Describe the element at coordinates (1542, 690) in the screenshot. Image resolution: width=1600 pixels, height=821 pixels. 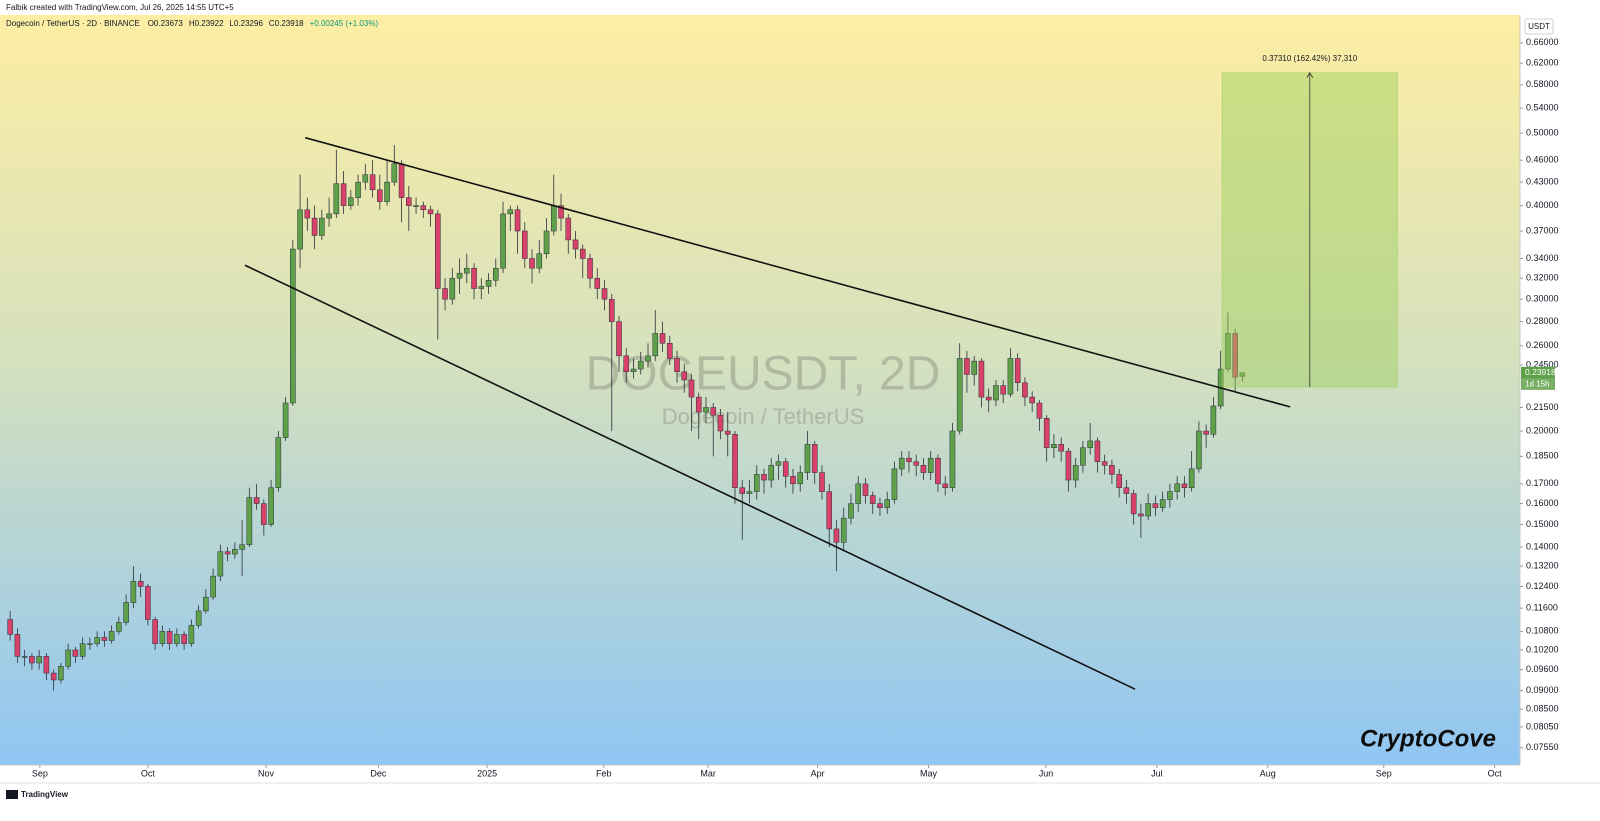
I see `y-tick-label: 0.09000` at that location.